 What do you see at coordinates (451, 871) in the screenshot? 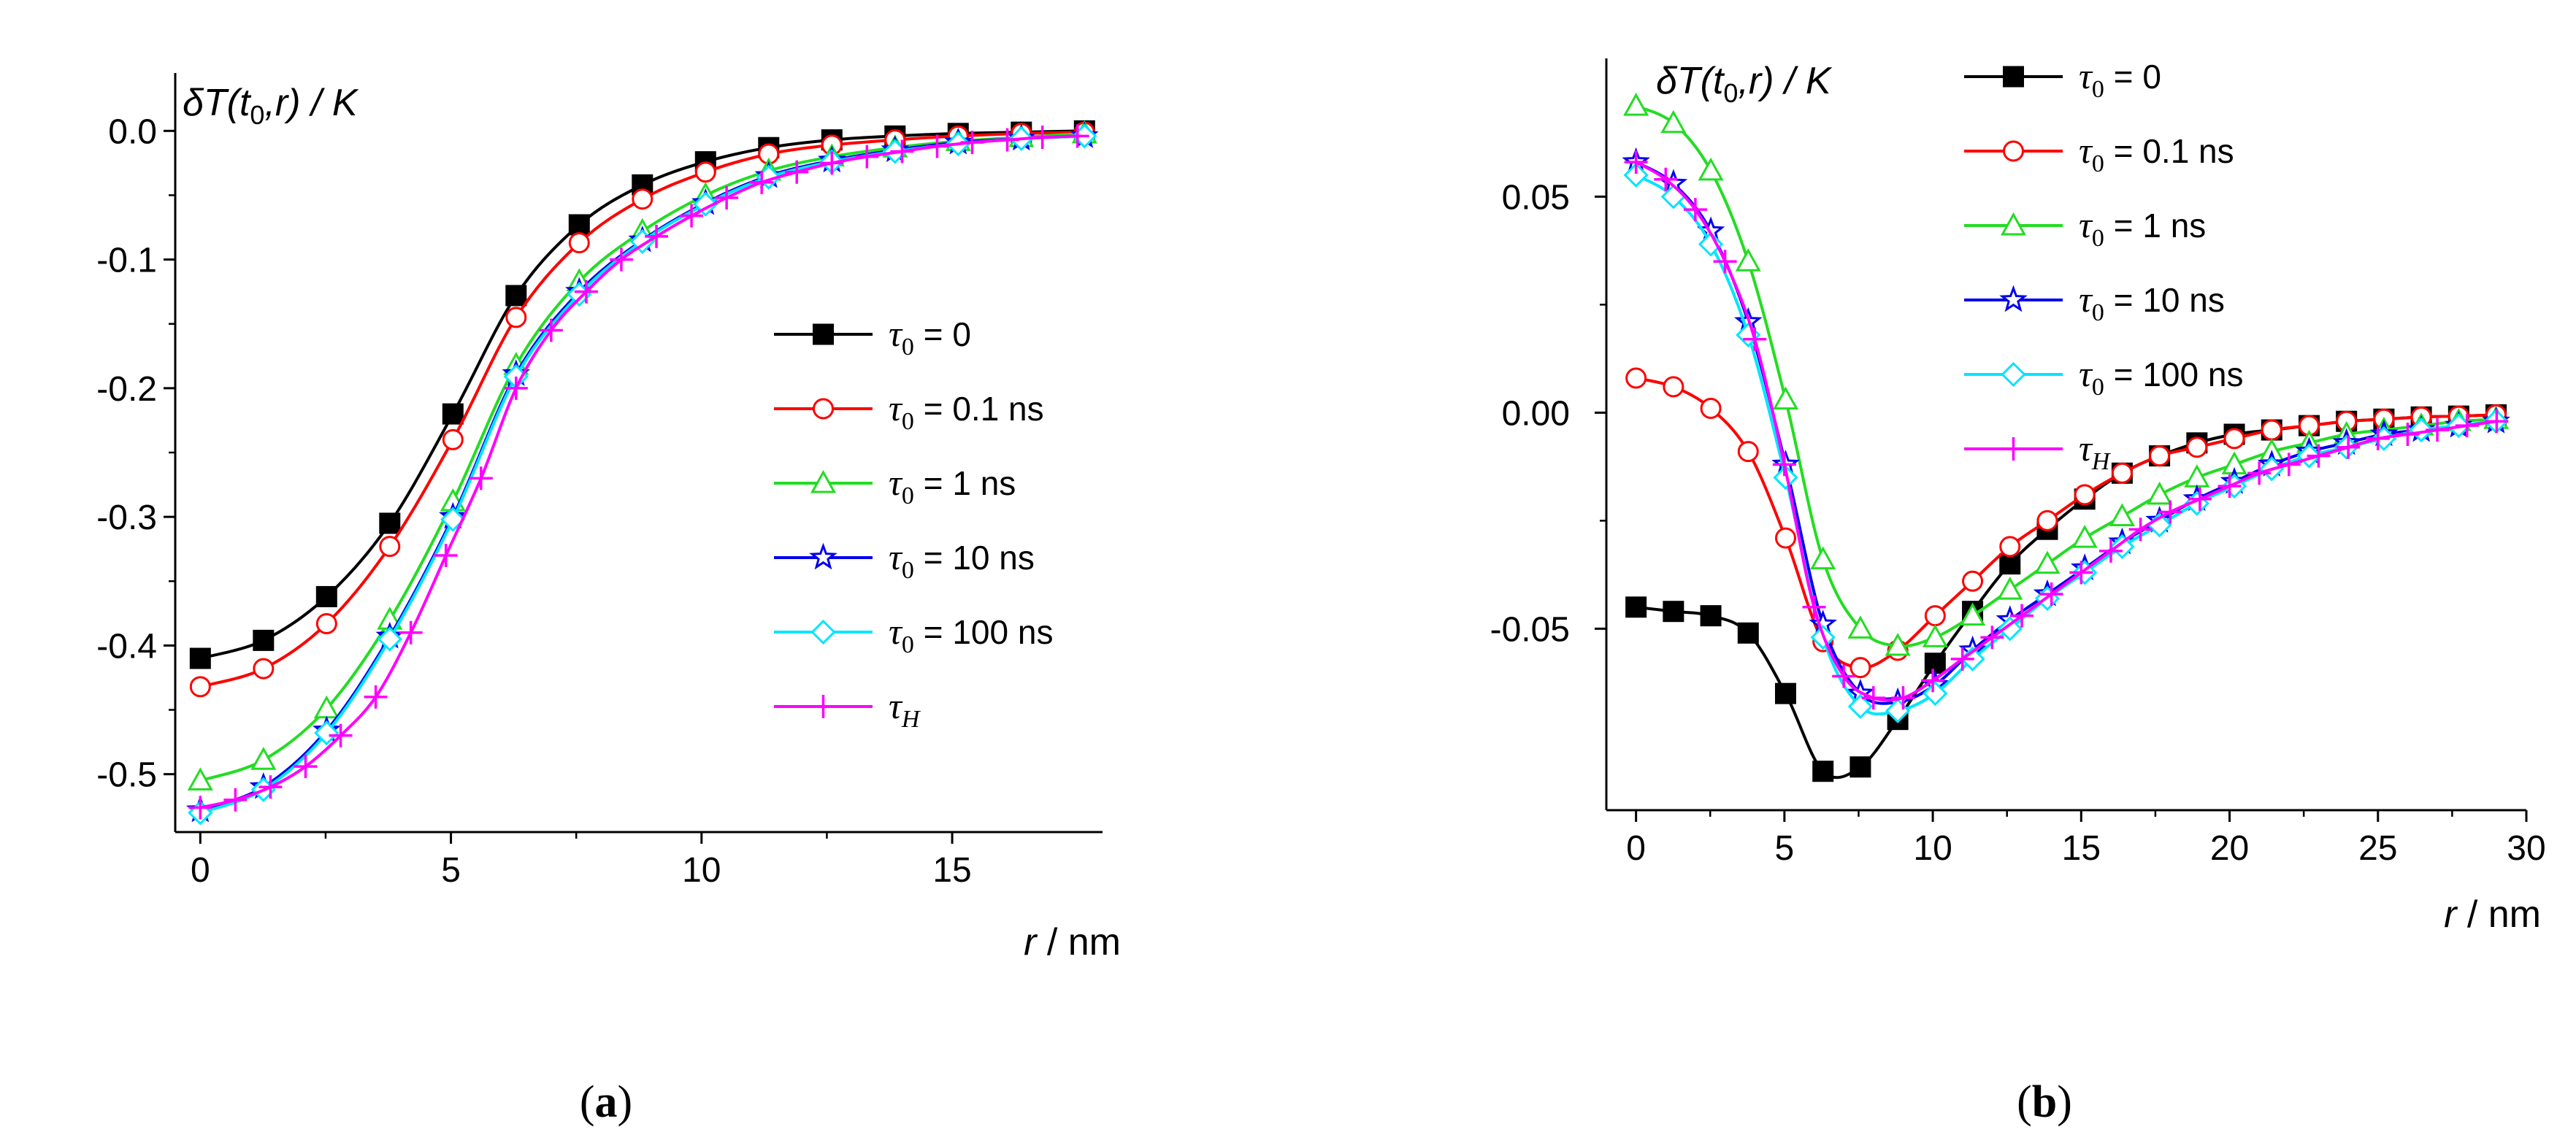
I see `x-tick-label: 5` at bounding box center [451, 871].